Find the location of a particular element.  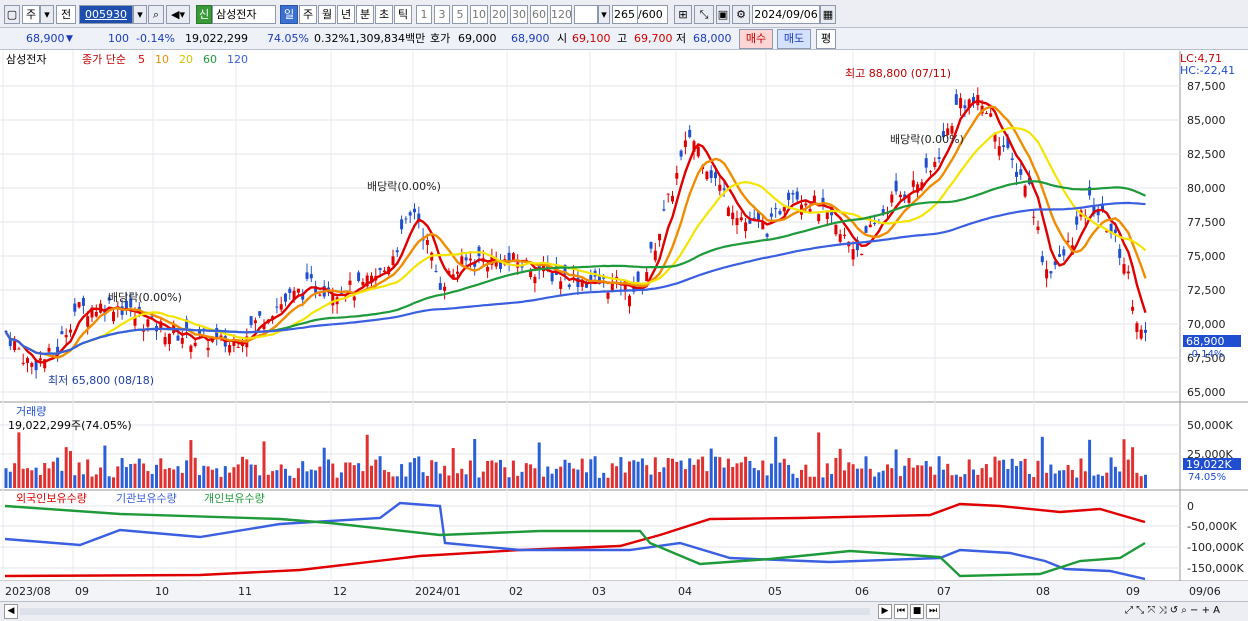

period-tab: 년 is located at coordinates (346, 14).